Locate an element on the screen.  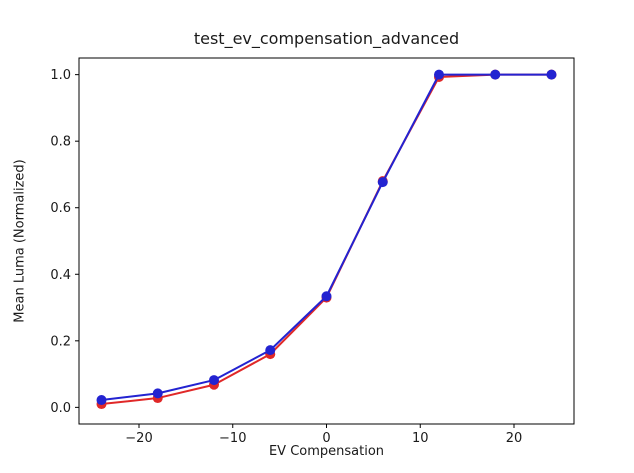
x-tick-label: −20 is located at coordinates (138, 438).